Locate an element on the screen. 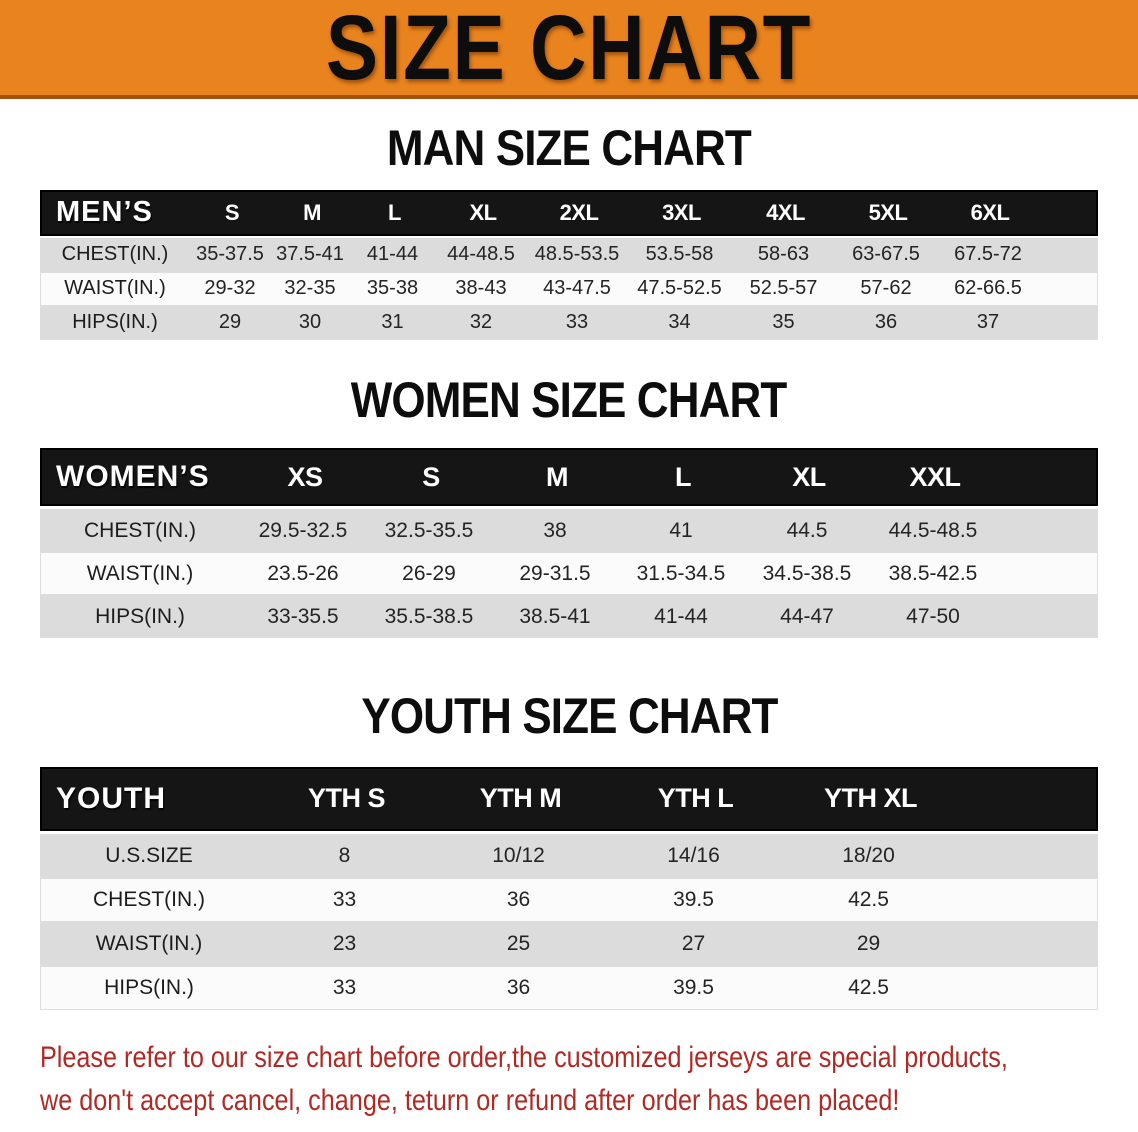  youth-size-column-header: YTH XL is located at coordinates (870, 798).